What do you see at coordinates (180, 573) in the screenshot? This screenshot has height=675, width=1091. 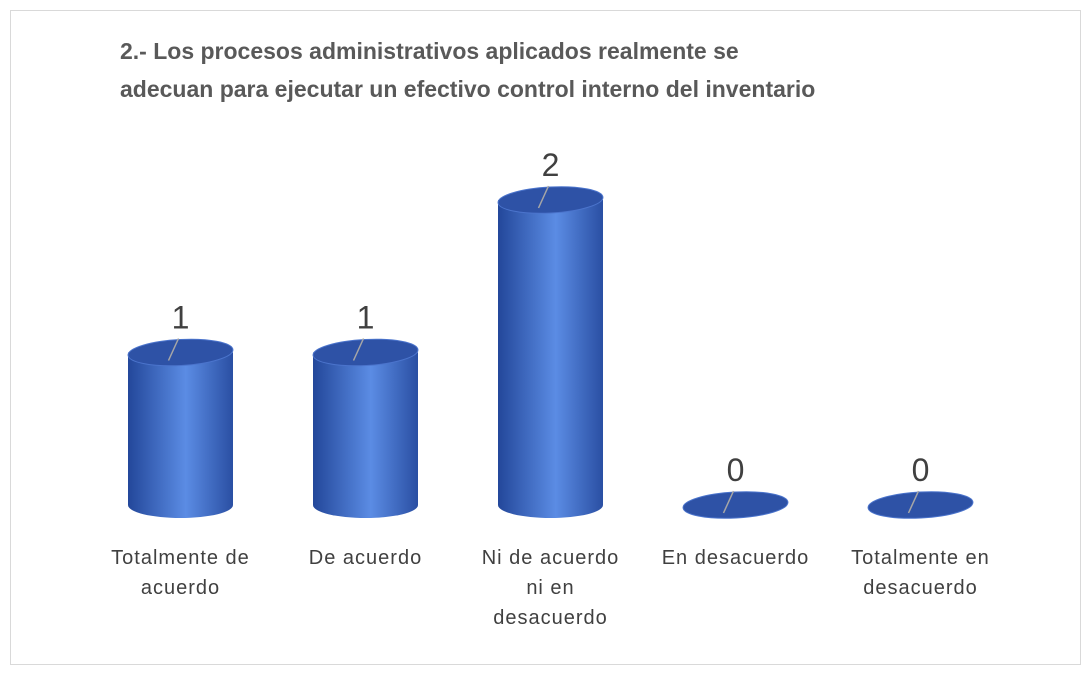 I see `x-tick-label: Totalmente de acuerdo` at bounding box center [180, 573].